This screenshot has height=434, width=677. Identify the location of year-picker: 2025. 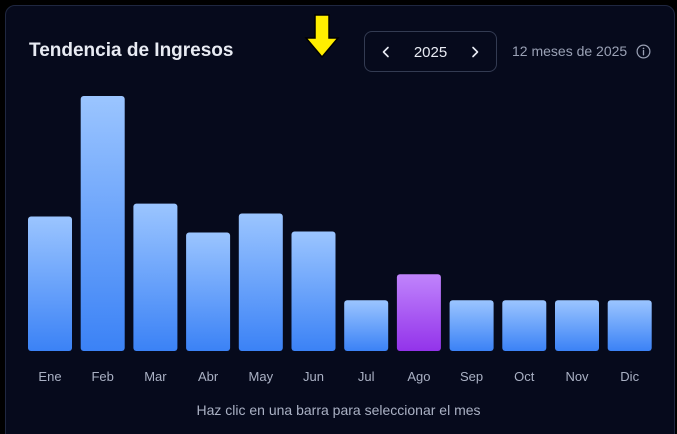
(430, 51).